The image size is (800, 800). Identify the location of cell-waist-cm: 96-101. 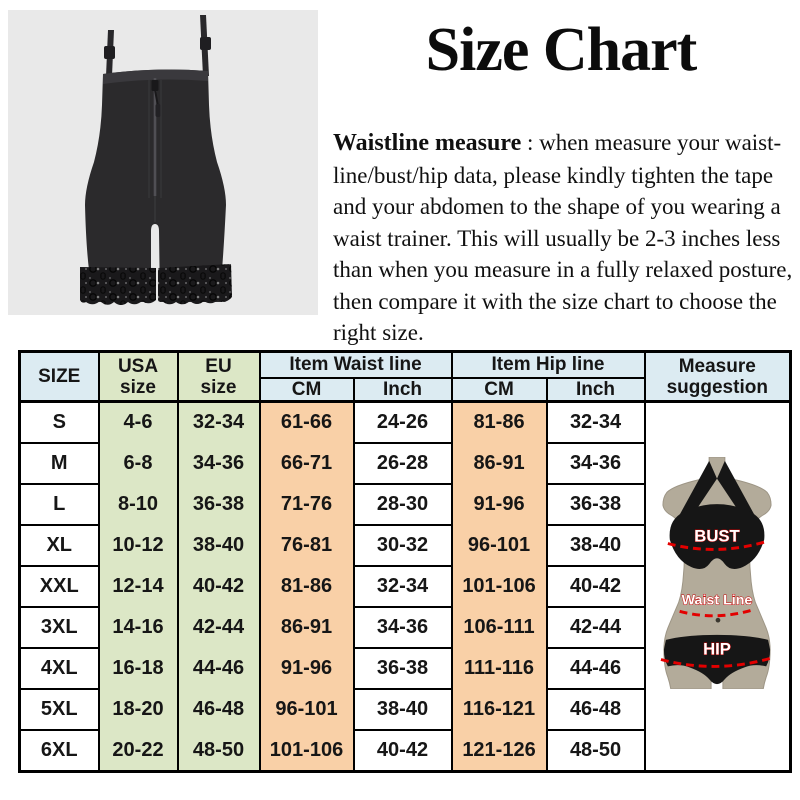
(306, 710).